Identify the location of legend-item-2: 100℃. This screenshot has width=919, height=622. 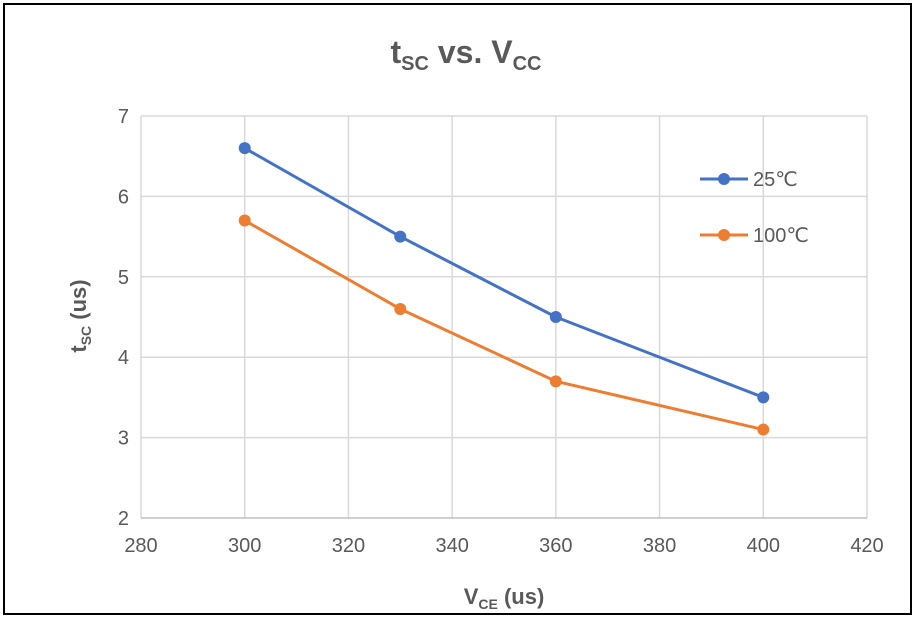
(754, 236).